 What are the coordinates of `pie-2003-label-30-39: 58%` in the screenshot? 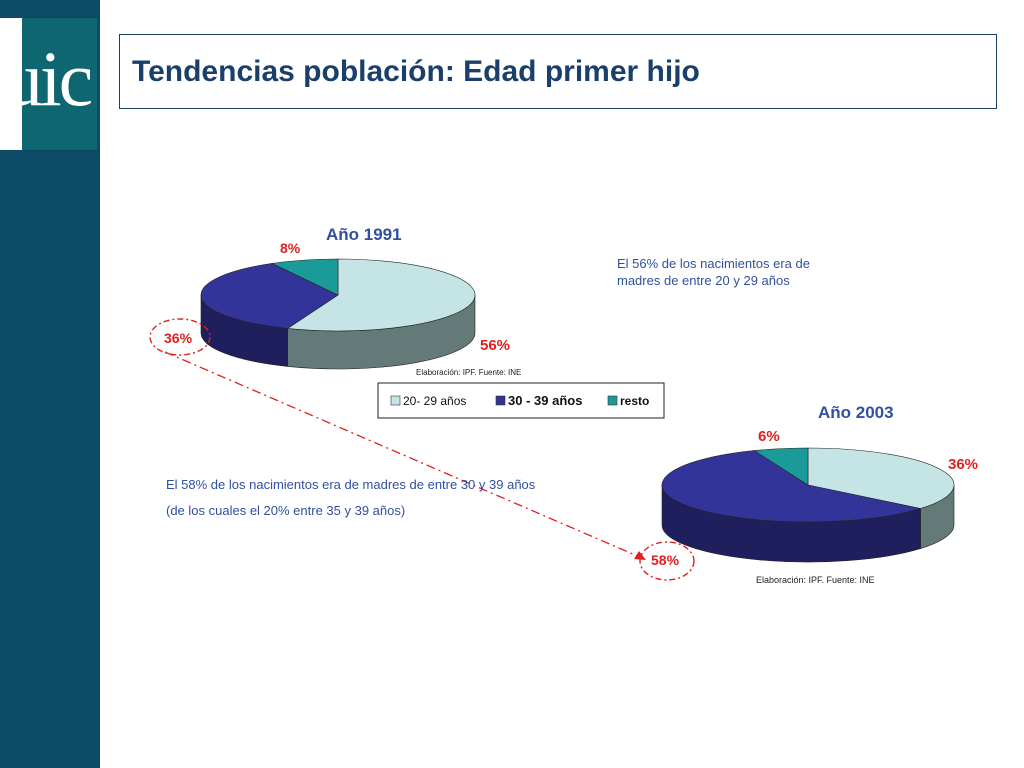 It's located at (665, 560).